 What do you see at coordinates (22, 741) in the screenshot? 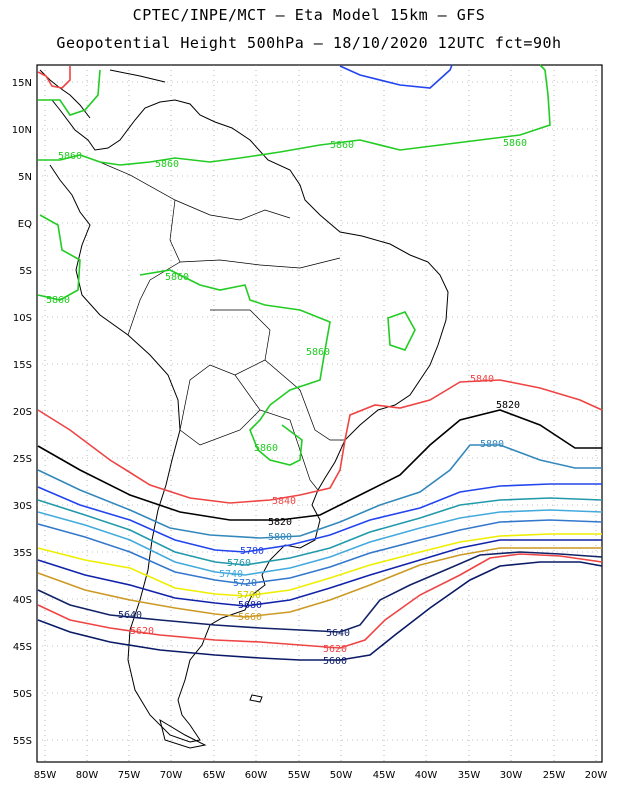
I see `lat-label: 55S` at bounding box center [22, 741].